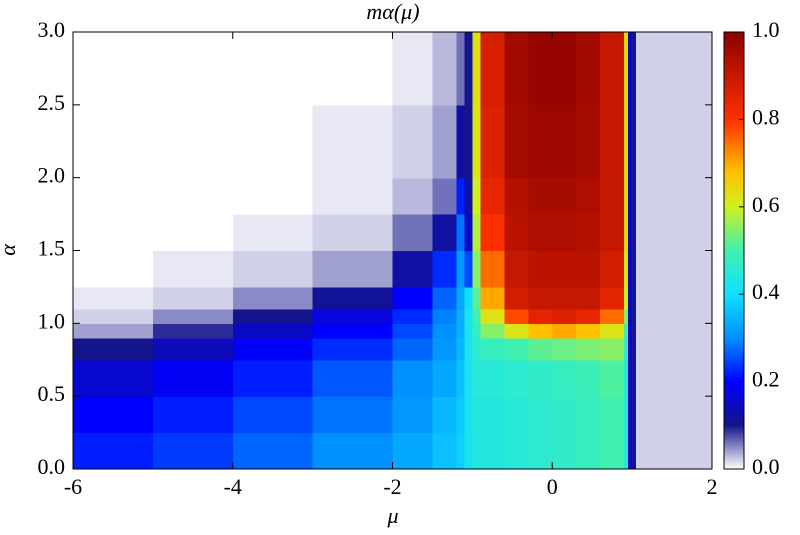 This screenshot has width=800, height=535. I want to click on x-tick-label: -2, so click(392, 486).